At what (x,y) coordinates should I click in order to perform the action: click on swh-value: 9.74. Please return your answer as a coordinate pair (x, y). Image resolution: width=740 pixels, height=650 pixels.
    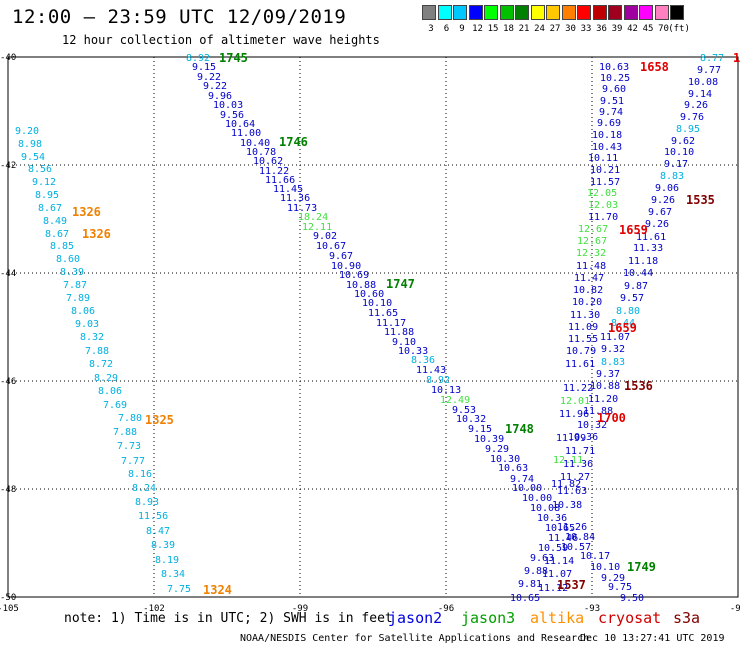
    Looking at the image, I should click on (611, 112).